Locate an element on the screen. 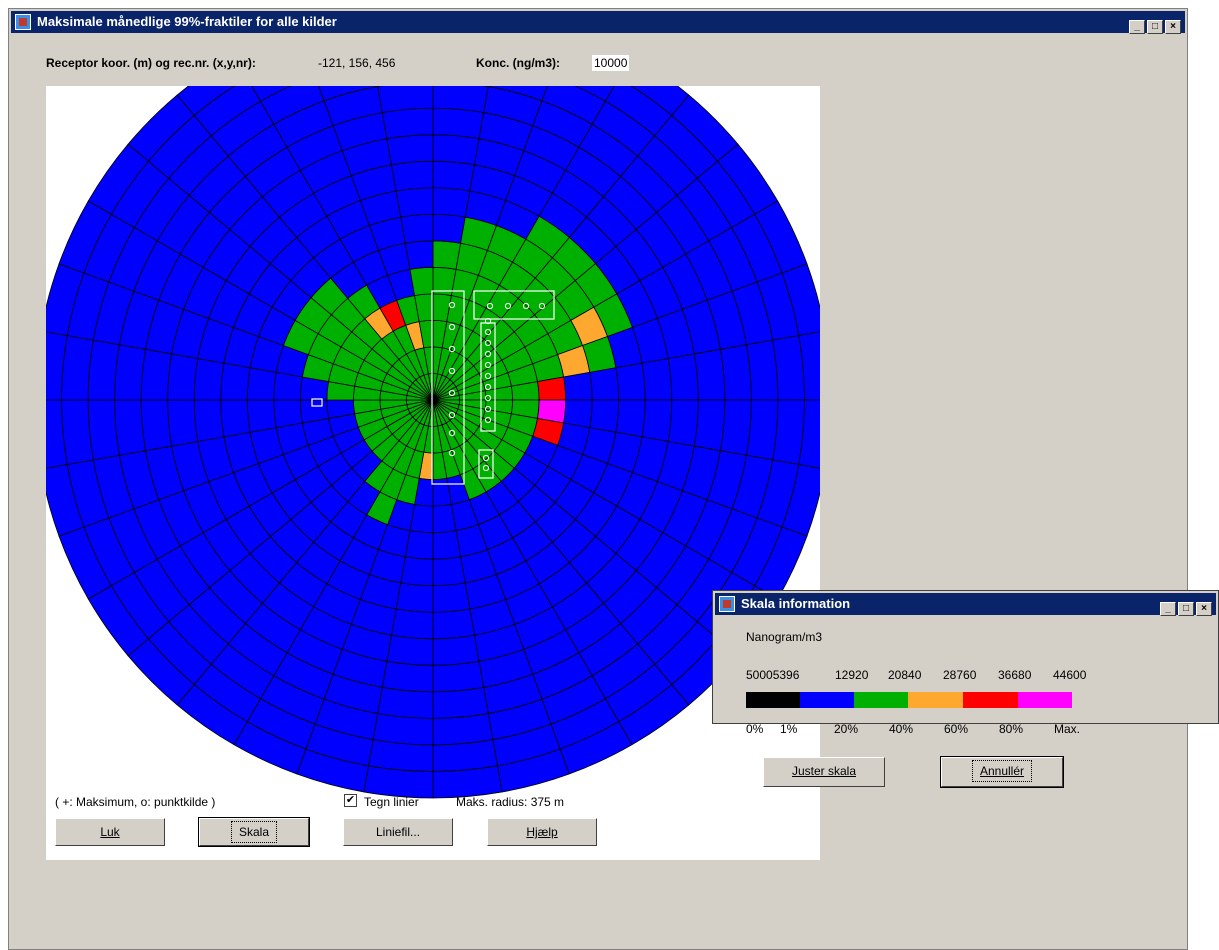  receptor-value: -121, 156, 456 is located at coordinates (357, 63).